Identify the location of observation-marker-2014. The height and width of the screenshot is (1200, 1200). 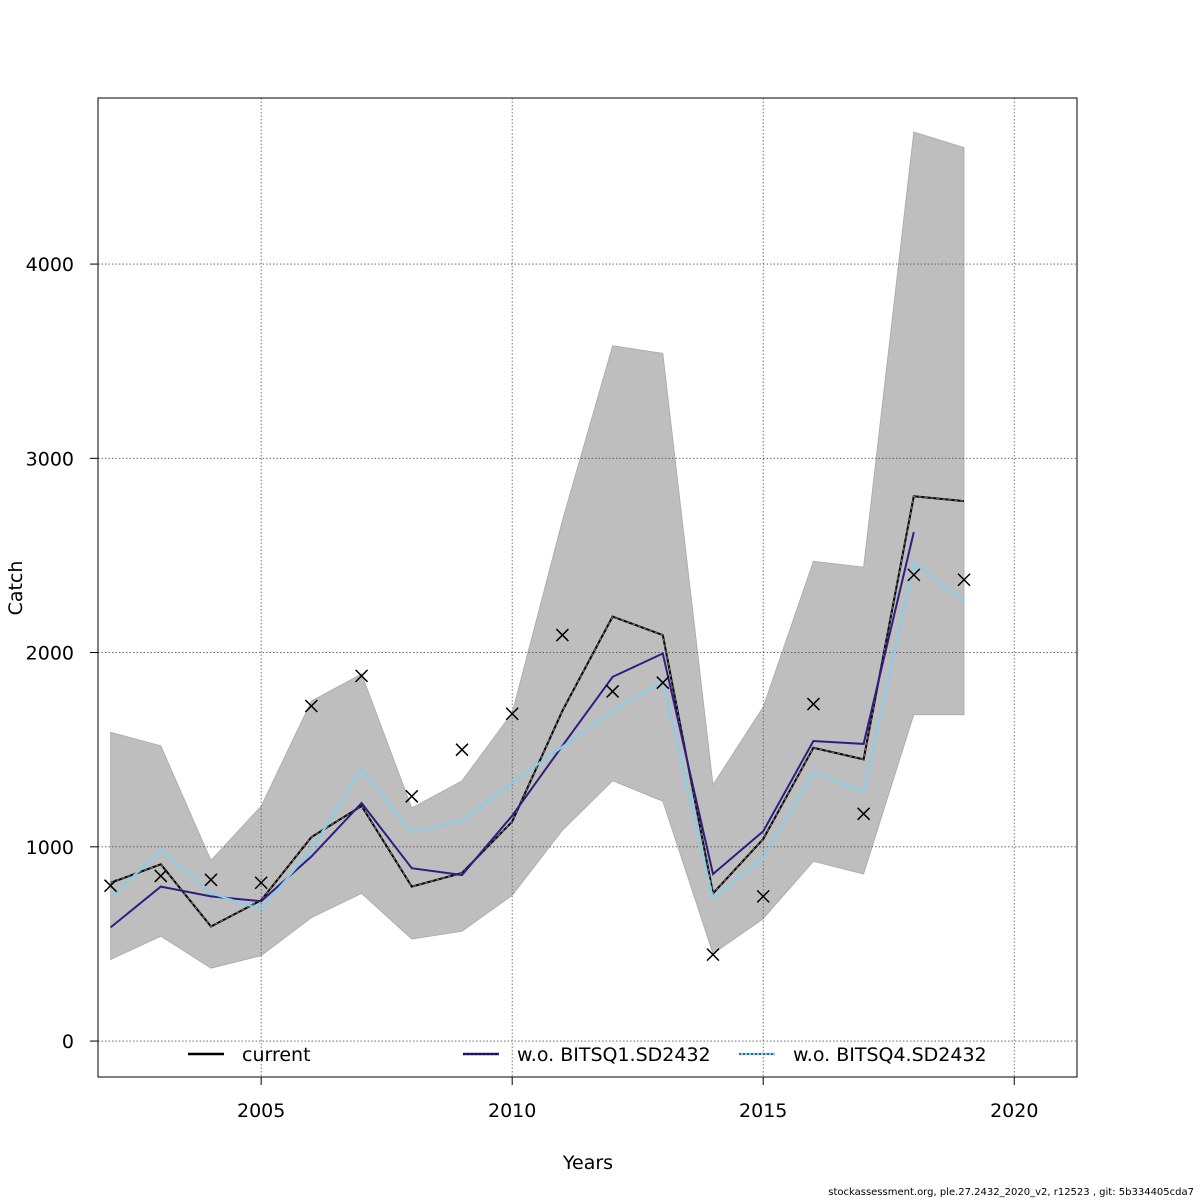
(713, 955).